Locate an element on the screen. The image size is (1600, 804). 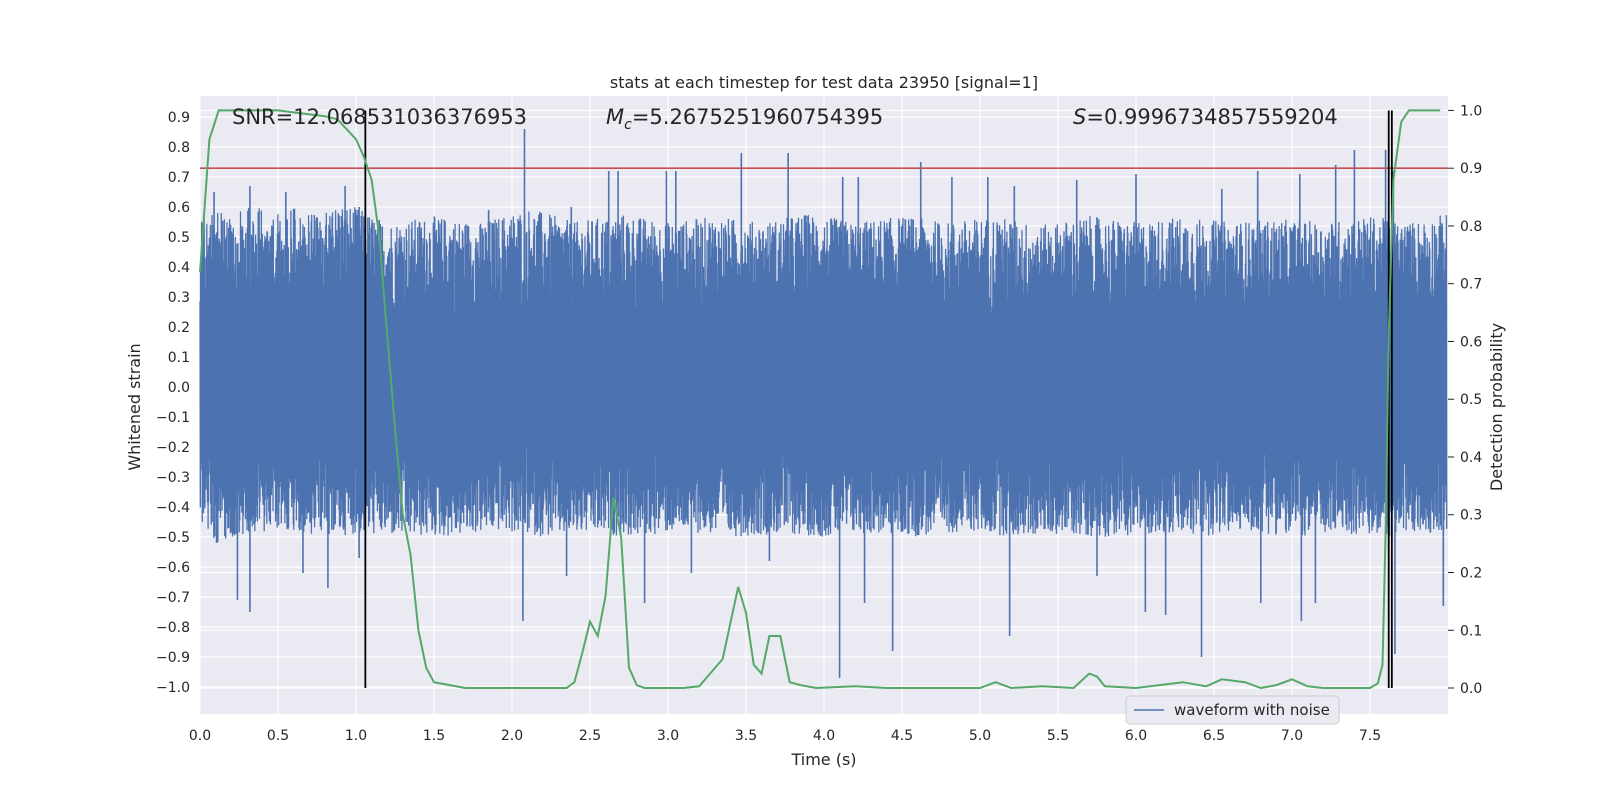
y-tick-label: 0.2 is located at coordinates (179, 328).